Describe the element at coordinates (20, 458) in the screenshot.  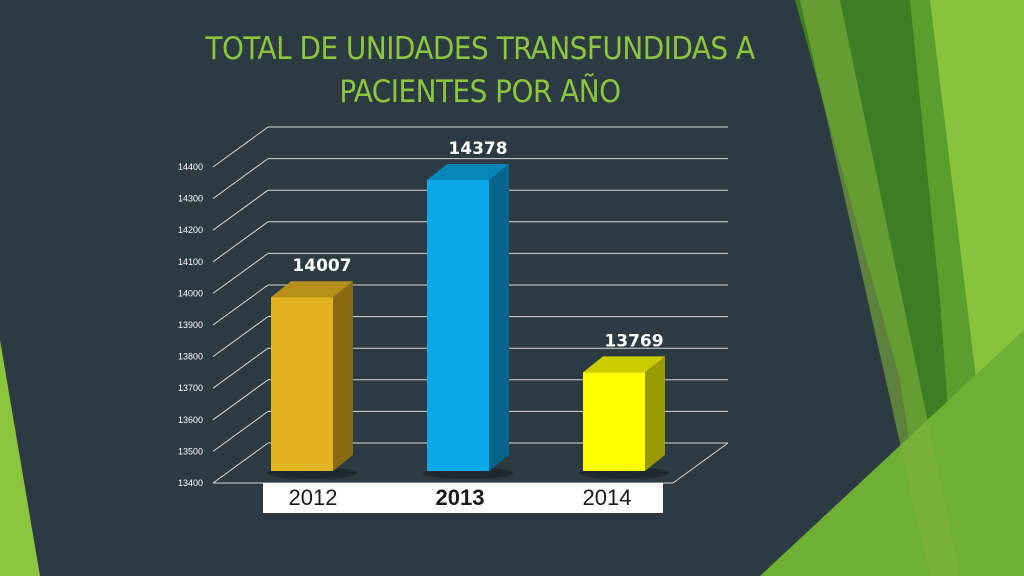
I see `bg-shape-left` at that location.